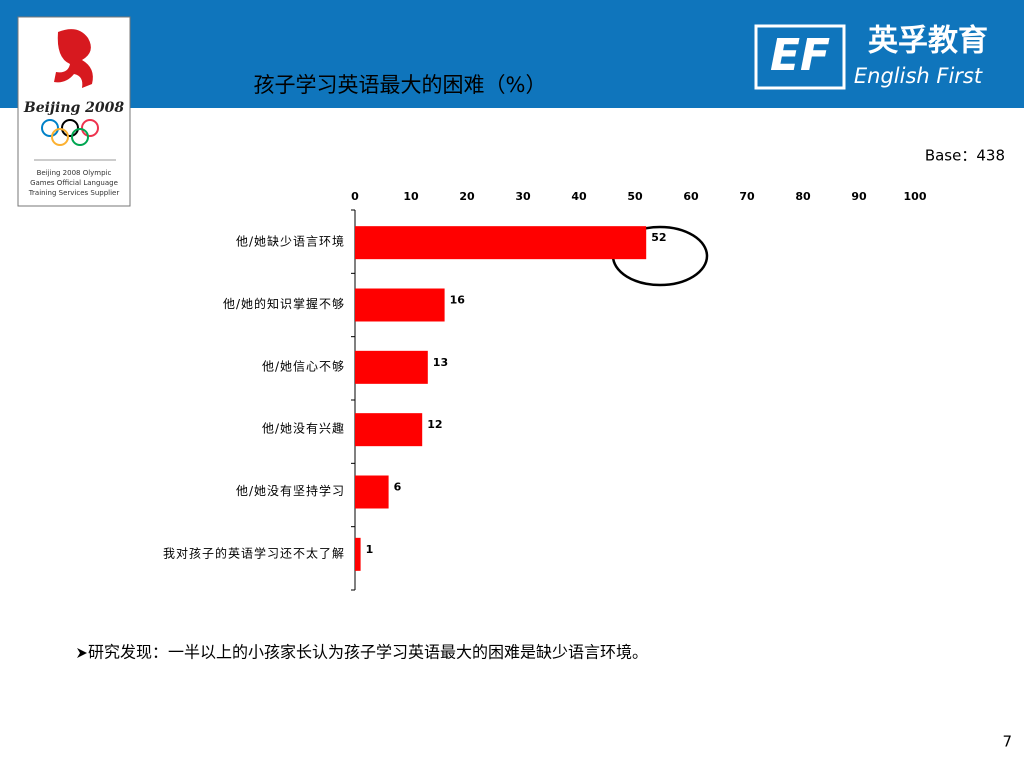  What do you see at coordinates (965, 156) in the screenshot?
I see `base-note: Base：438` at bounding box center [965, 156].